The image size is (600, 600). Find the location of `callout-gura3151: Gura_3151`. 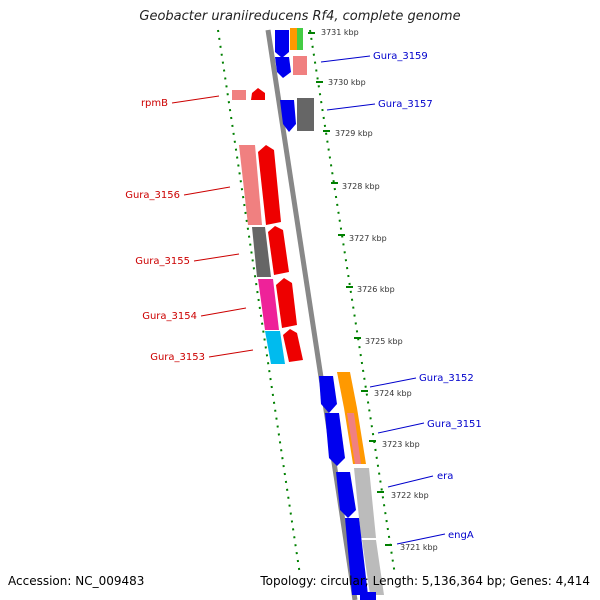

callout-gura3151: Gura_3151 is located at coordinates (429, 426).